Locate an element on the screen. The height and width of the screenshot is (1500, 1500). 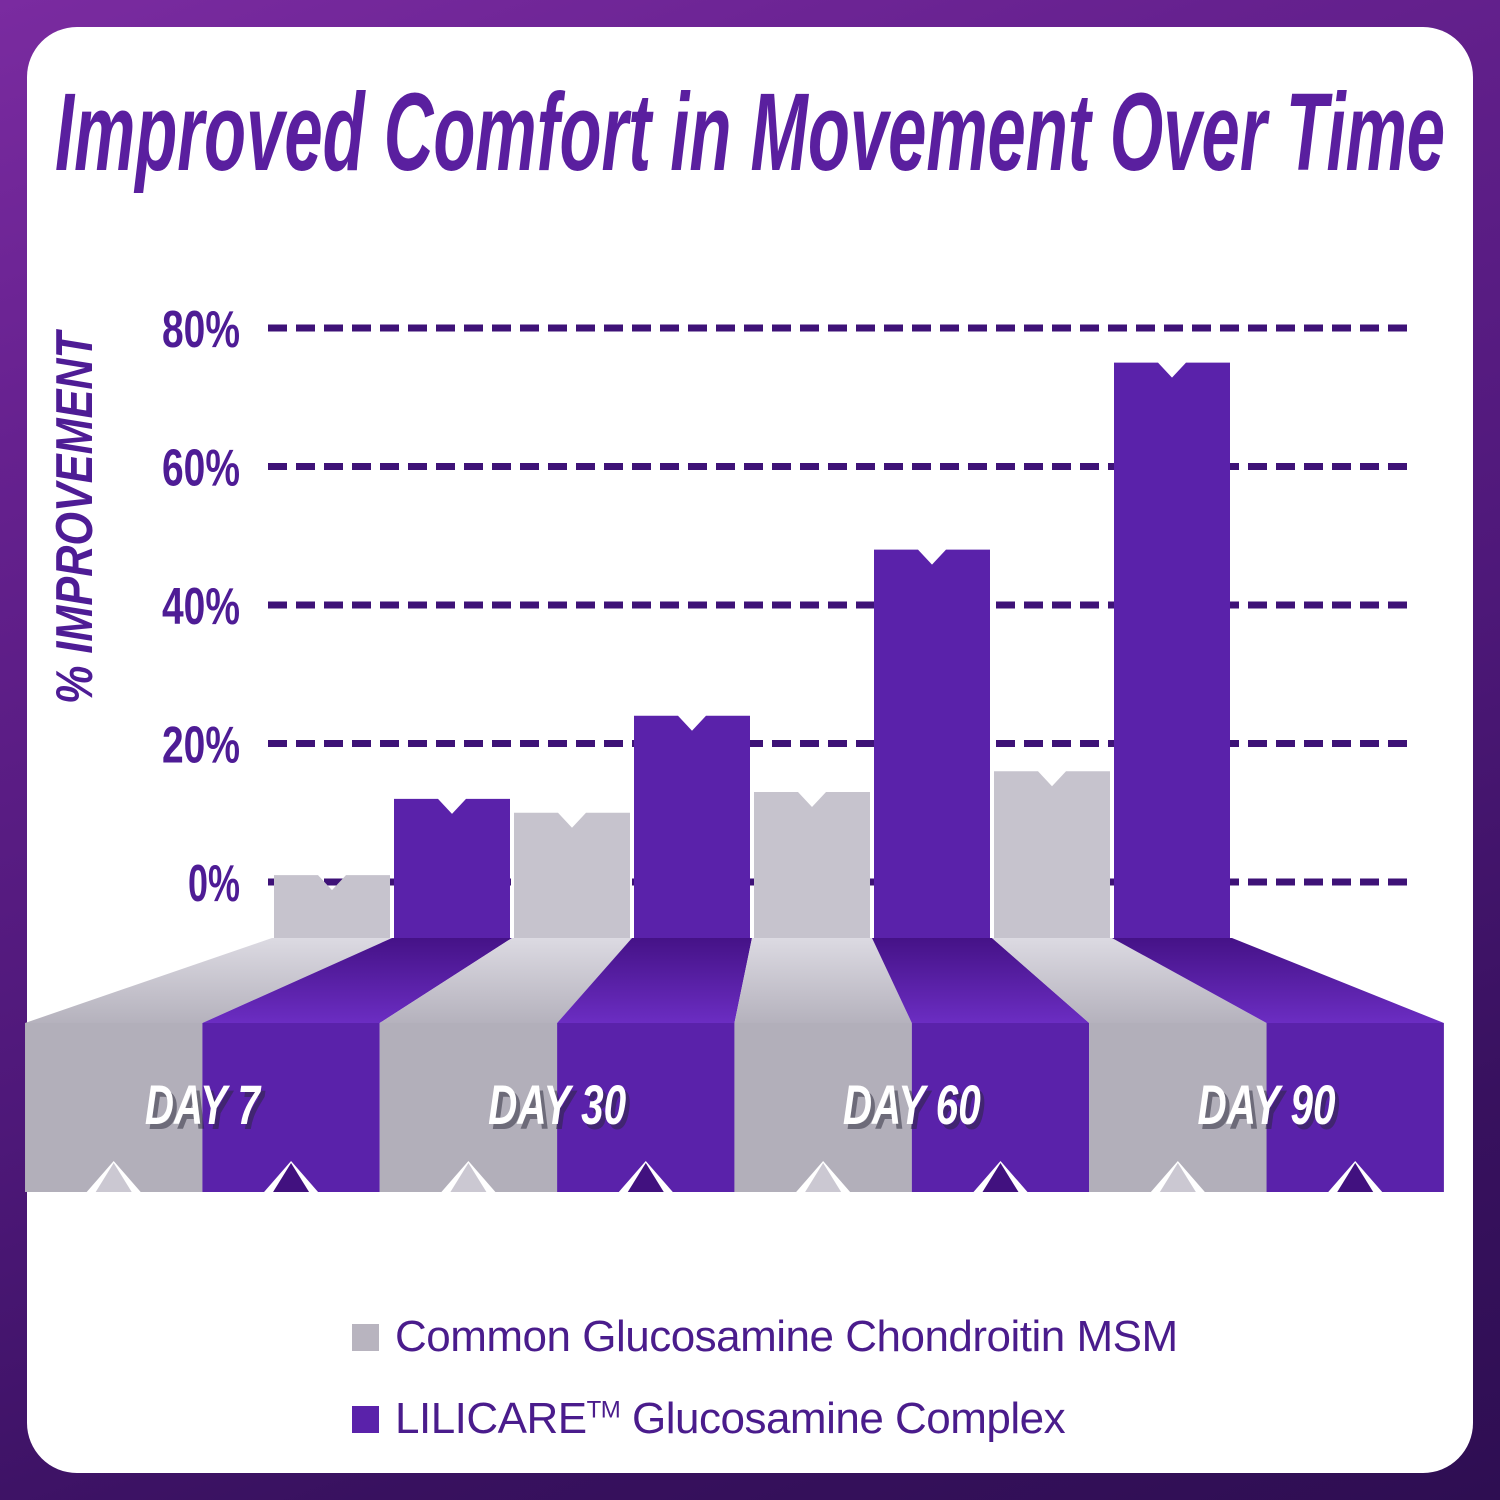
legend-label: LILICARETM Glucosamine Complex is located at coordinates (730, 1419).